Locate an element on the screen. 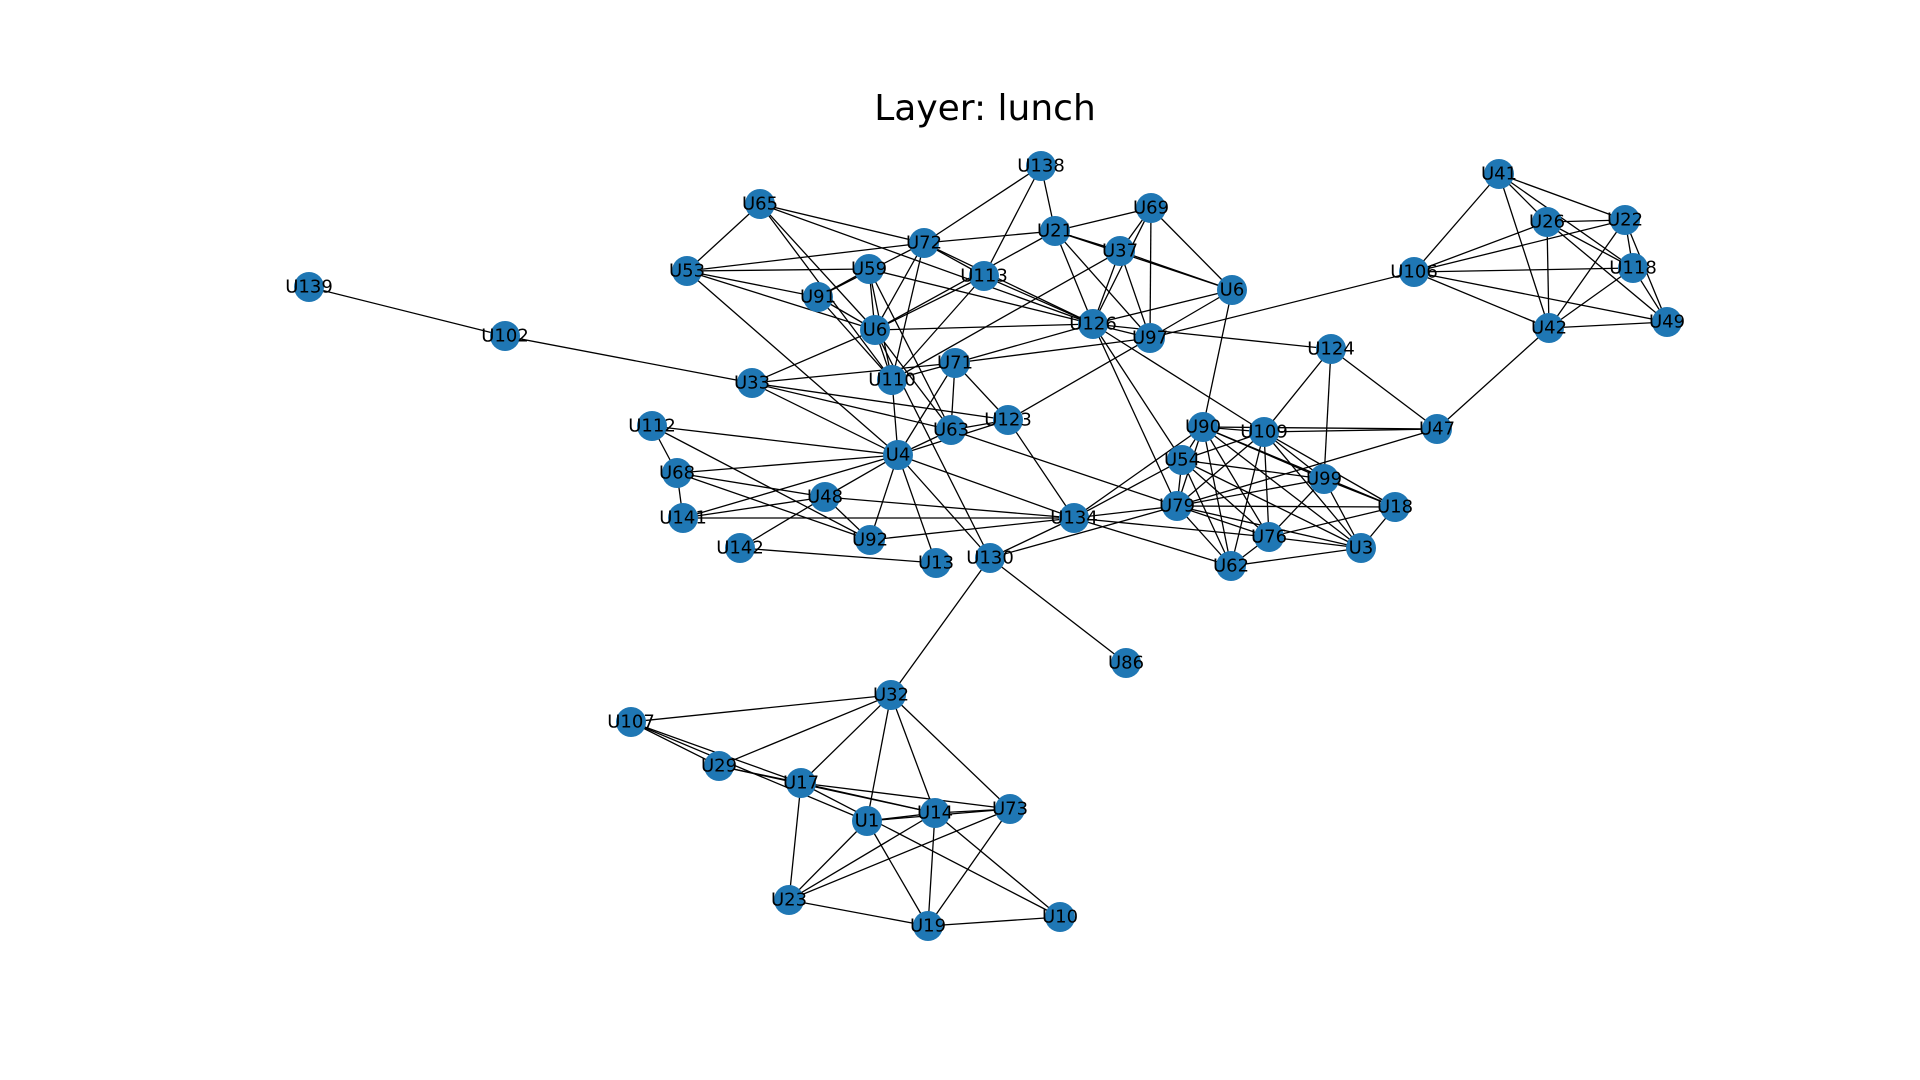  edge-U23-U19 is located at coordinates (858, 913).